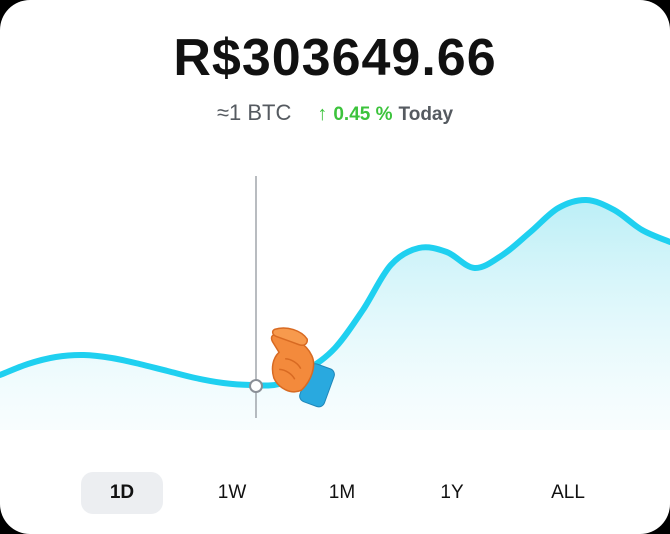 The height and width of the screenshot is (534, 670). I want to click on daily-change: ↑ 0.45 % Today, so click(385, 114).